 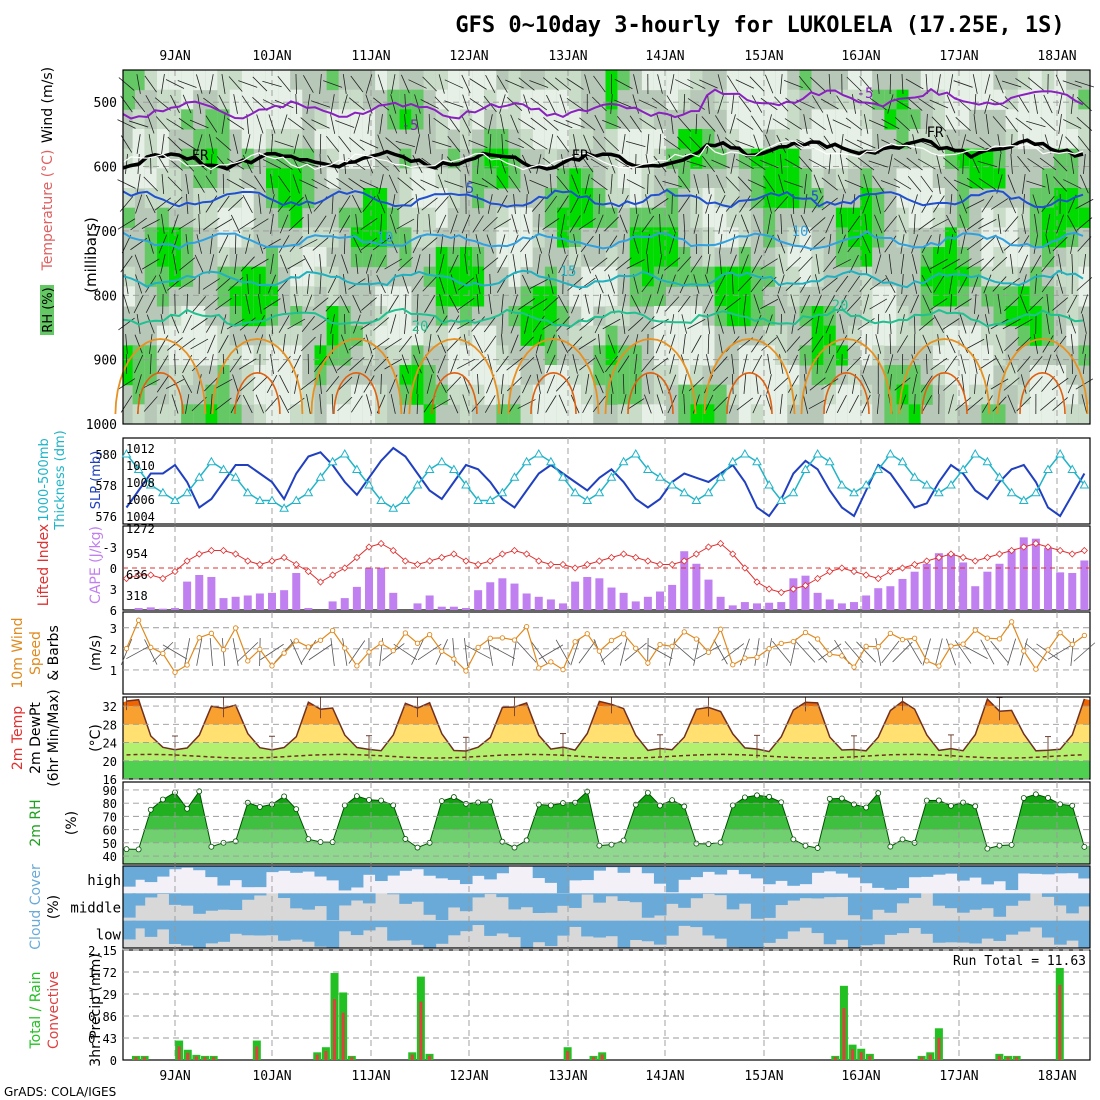 What do you see at coordinates (96, 653) in the screenshot?
I see `wind10-label-units: (m/s)` at bounding box center [96, 653].